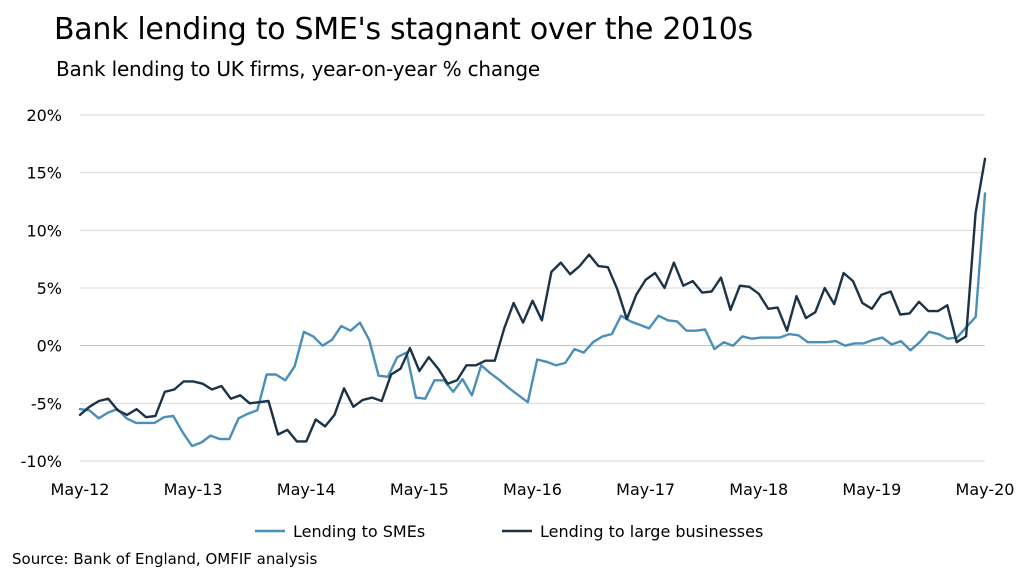 The height and width of the screenshot is (581, 1024). What do you see at coordinates (46, 403) in the screenshot?
I see `y-tick-label: -5%` at bounding box center [46, 403].